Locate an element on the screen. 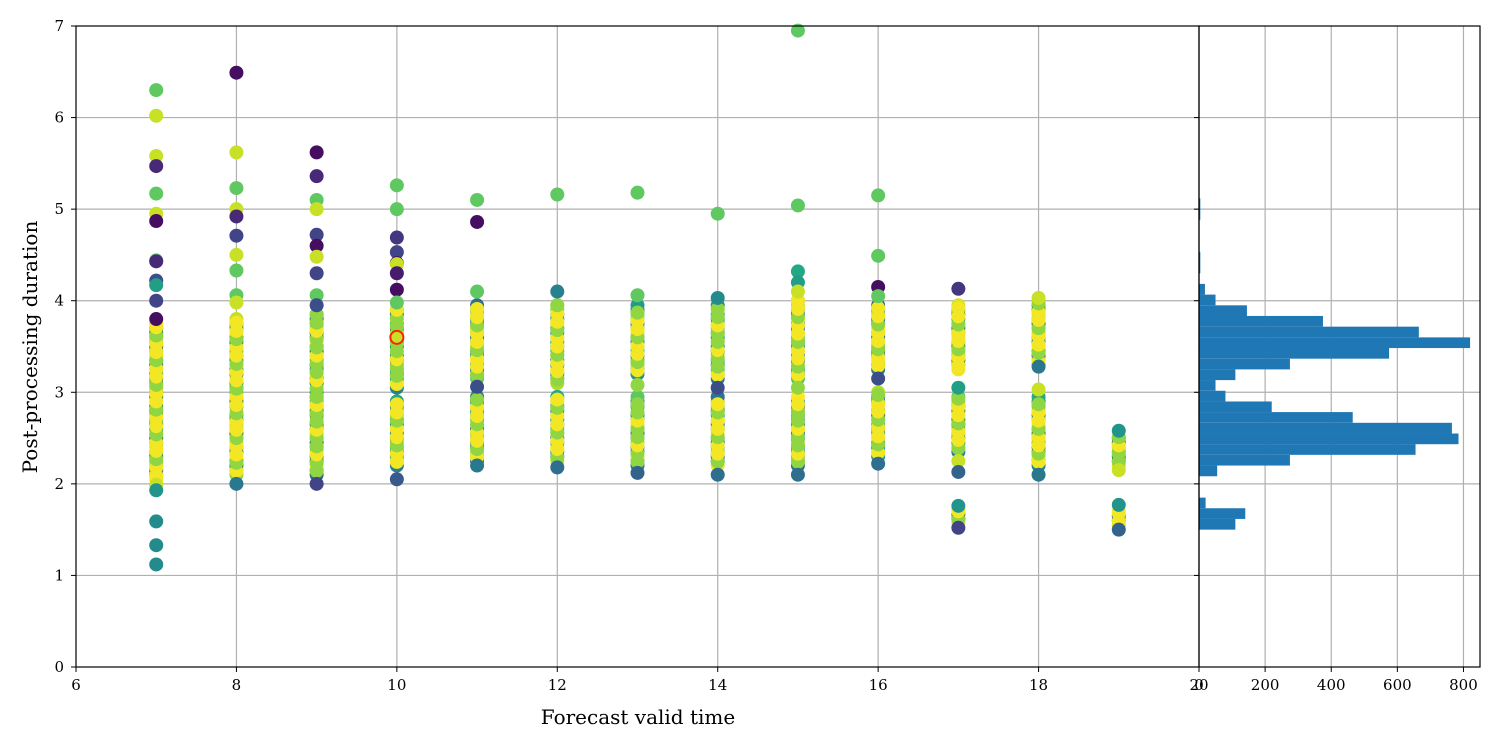  scatter-x-tick-label: 14 is located at coordinates (717, 685).